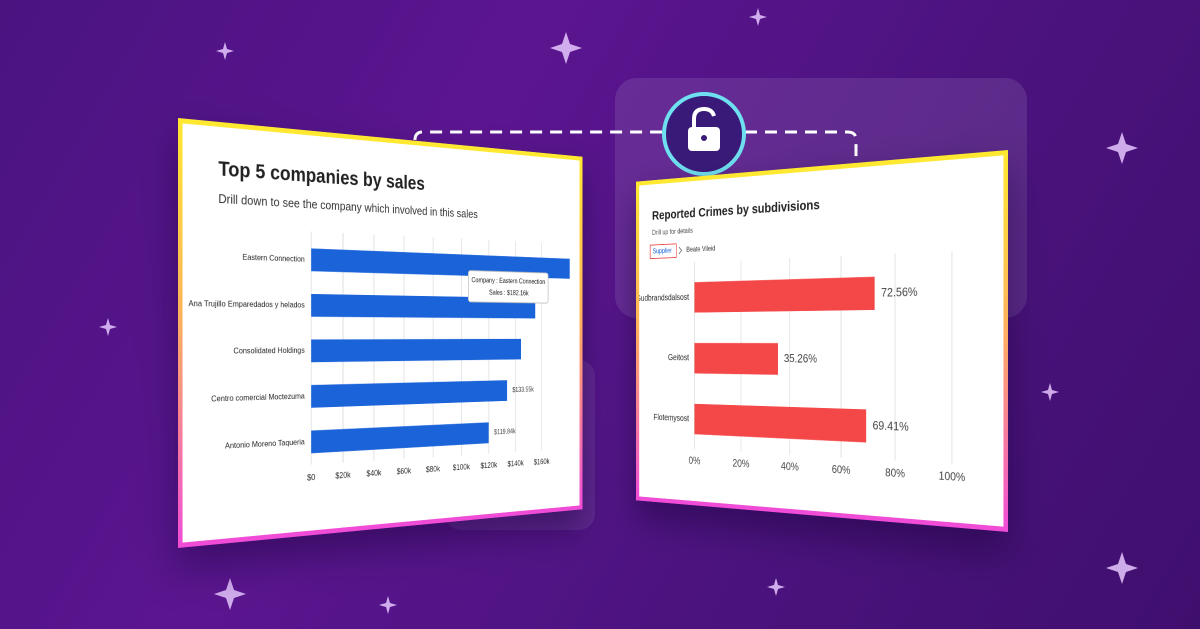  I want to click on y-tick-label: Antonio Moreno Taqueria, so click(265, 443).